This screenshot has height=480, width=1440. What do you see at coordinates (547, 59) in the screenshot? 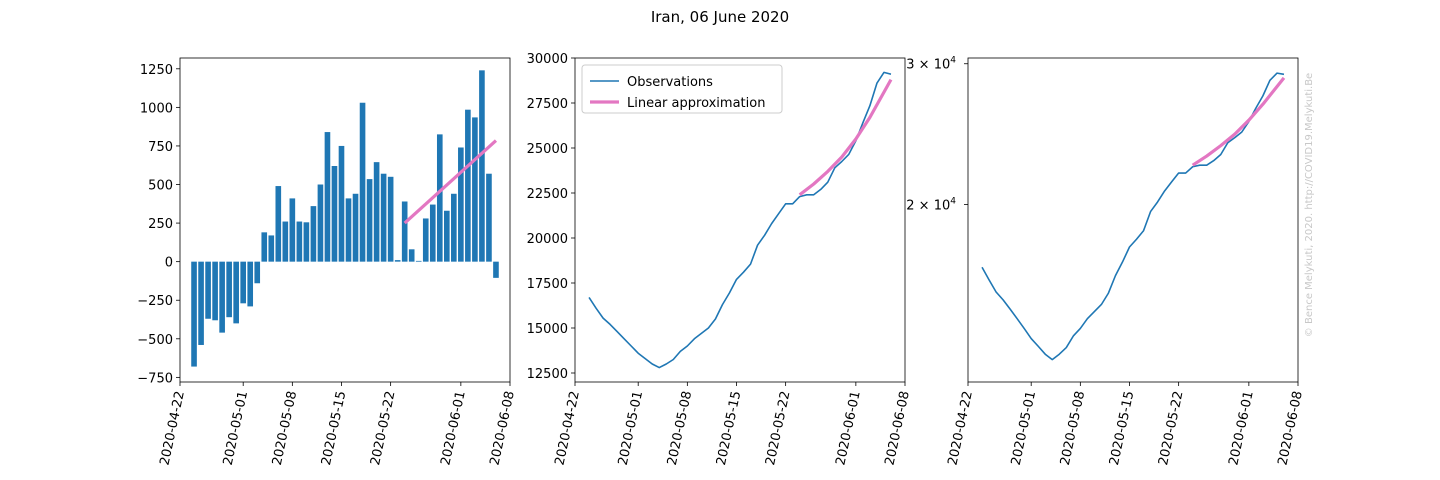
I see `y-tick-label: 30000` at bounding box center [547, 59].